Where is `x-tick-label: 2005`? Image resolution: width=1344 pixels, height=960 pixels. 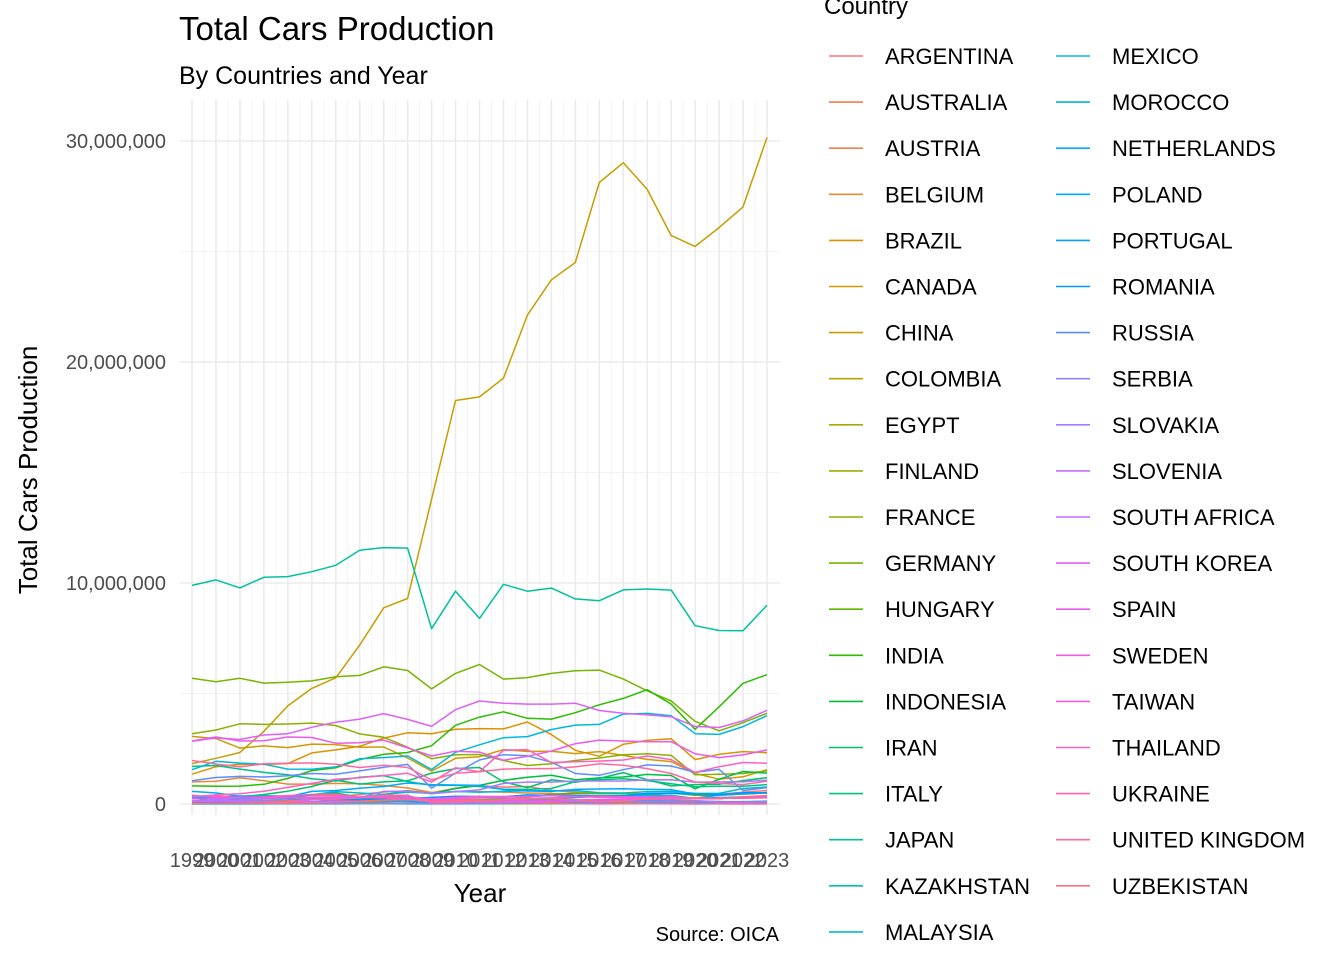 x-tick-label: 2005 is located at coordinates (336, 861).